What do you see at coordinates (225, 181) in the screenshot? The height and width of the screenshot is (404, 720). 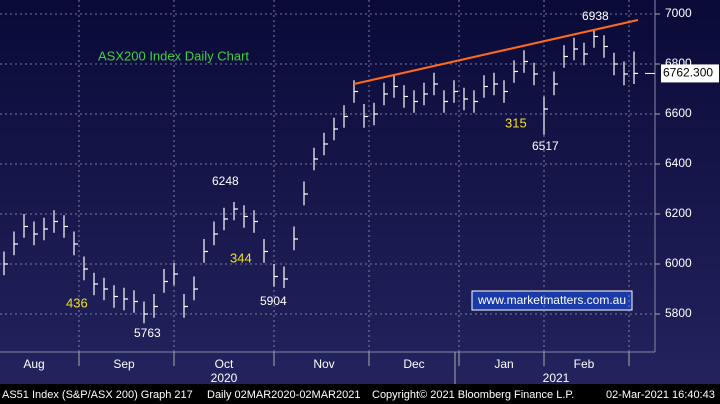 I see `annotation: 6248` at bounding box center [225, 181].